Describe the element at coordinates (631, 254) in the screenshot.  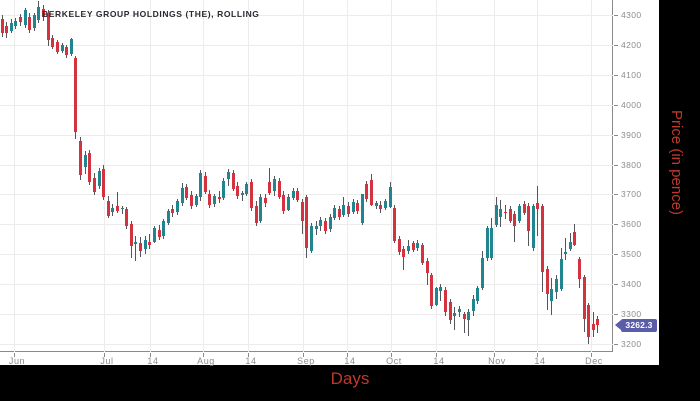
I see `y-tick-label: 3500` at that location.